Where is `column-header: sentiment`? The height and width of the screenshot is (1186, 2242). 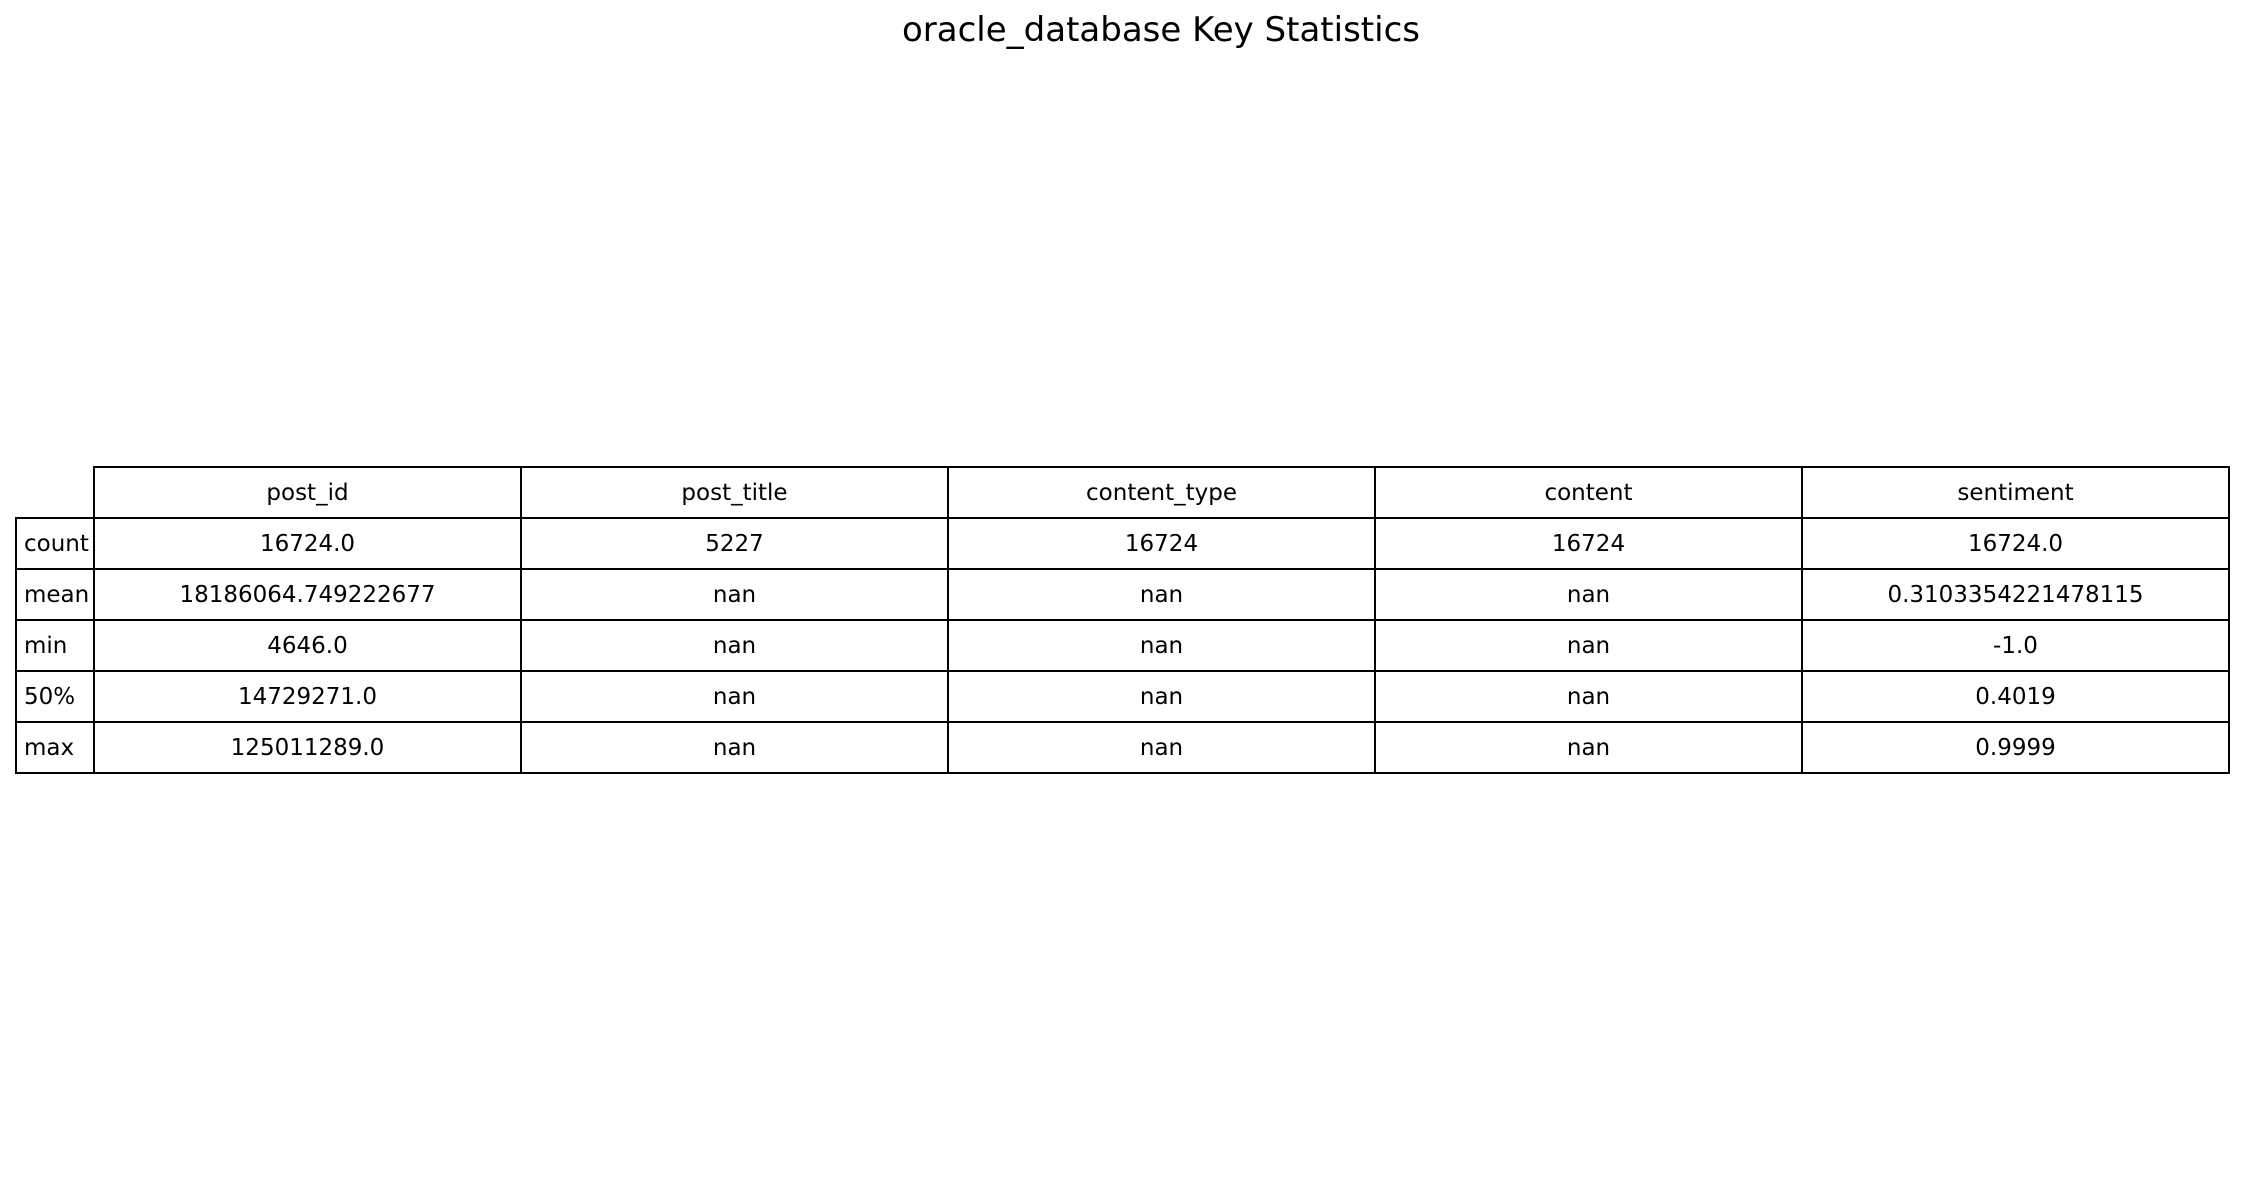
column-header: sentiment is located at coordinates (2015, 492).